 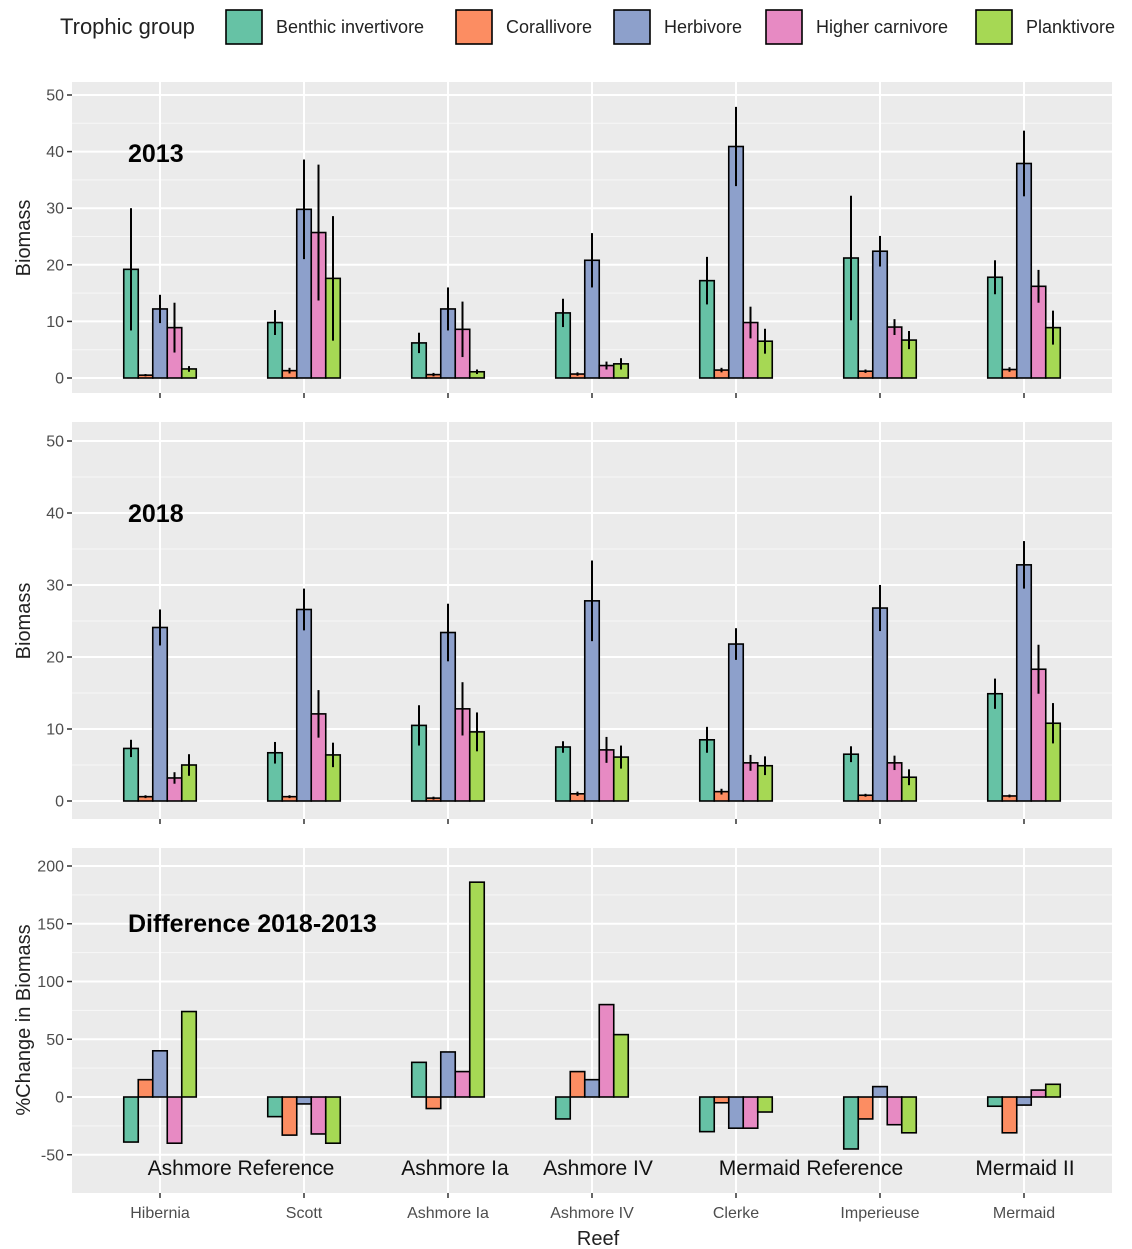 What do you see at coordinates (477, 989) in the screenshot?
I see `bar-planktivore-ashmore-ia` at bounding box center [477, 989].